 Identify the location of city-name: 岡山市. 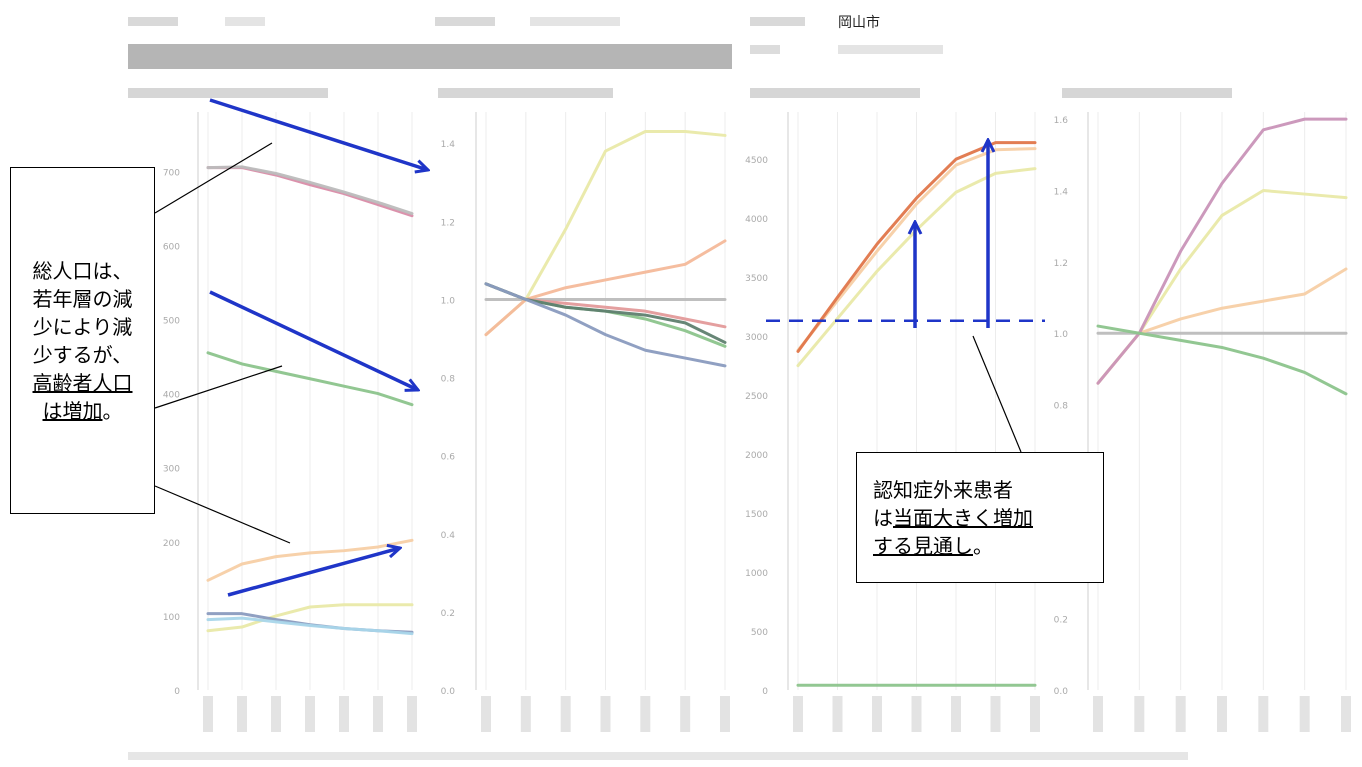
(859, 23).